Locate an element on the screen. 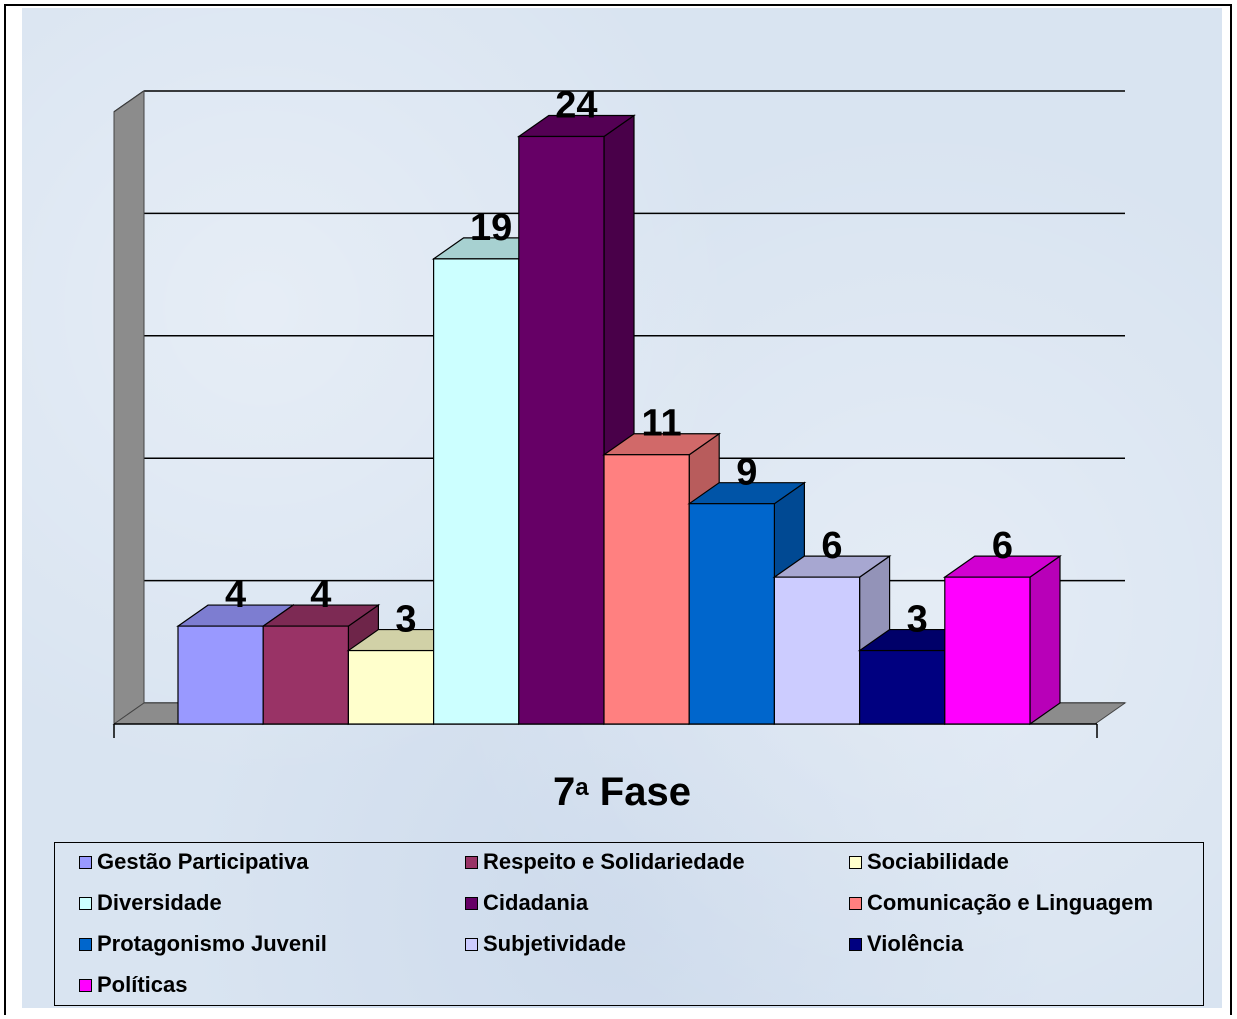 The width and height of the screenshot is (1237, 1019). value-label-comunicacao-e-linguagem: 11 is located at coordinates (662, 424).